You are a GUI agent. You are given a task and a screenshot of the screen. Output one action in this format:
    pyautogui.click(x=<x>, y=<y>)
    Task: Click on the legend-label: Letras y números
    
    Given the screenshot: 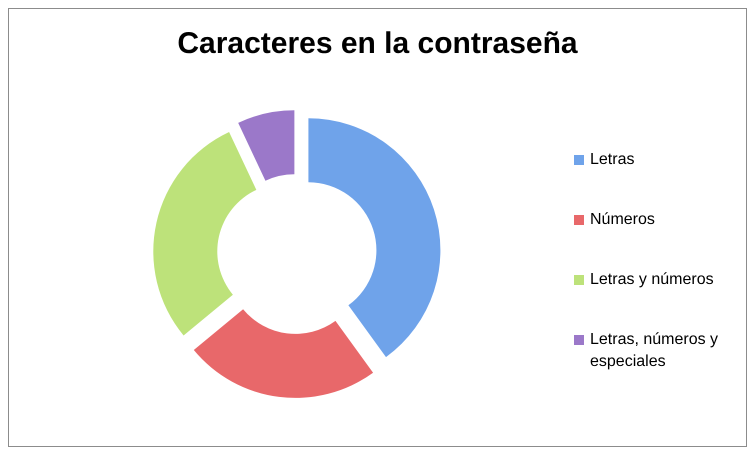 What is the action you would take?
    pyautogui.click(x=652, y=280)
    